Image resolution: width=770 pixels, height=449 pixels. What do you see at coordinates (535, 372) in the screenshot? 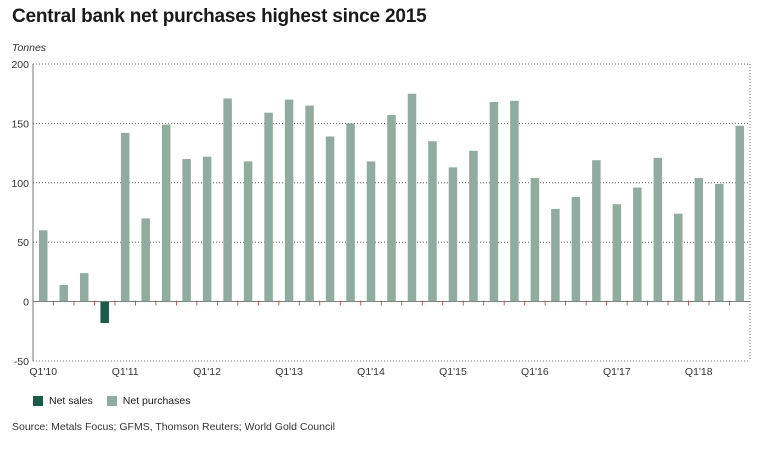
I see `x-tick-label: Q1'16` at bounding box center [535, 372].